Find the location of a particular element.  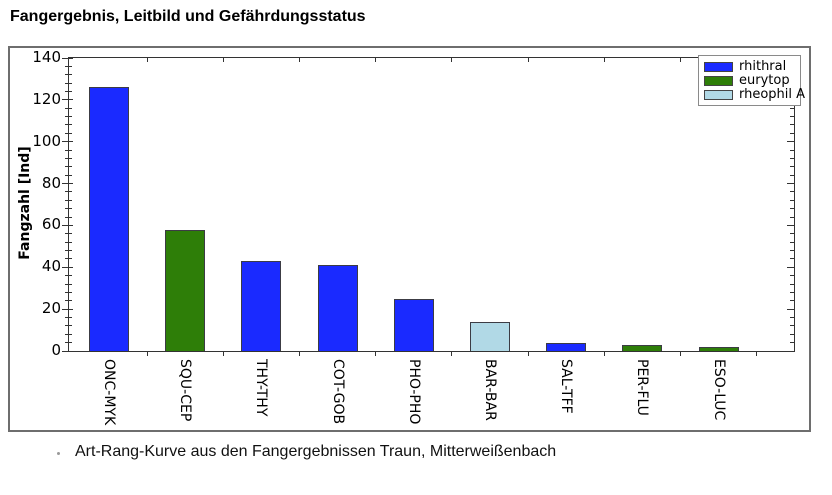

y-tick-label: 80 is located at coordinates (51, 182).